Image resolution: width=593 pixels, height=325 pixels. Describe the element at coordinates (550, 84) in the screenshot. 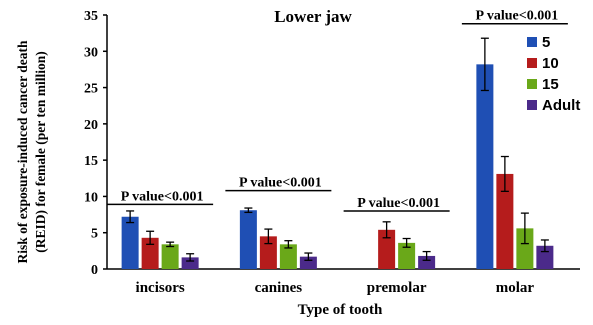

I see `legend-label: 15` at that location.